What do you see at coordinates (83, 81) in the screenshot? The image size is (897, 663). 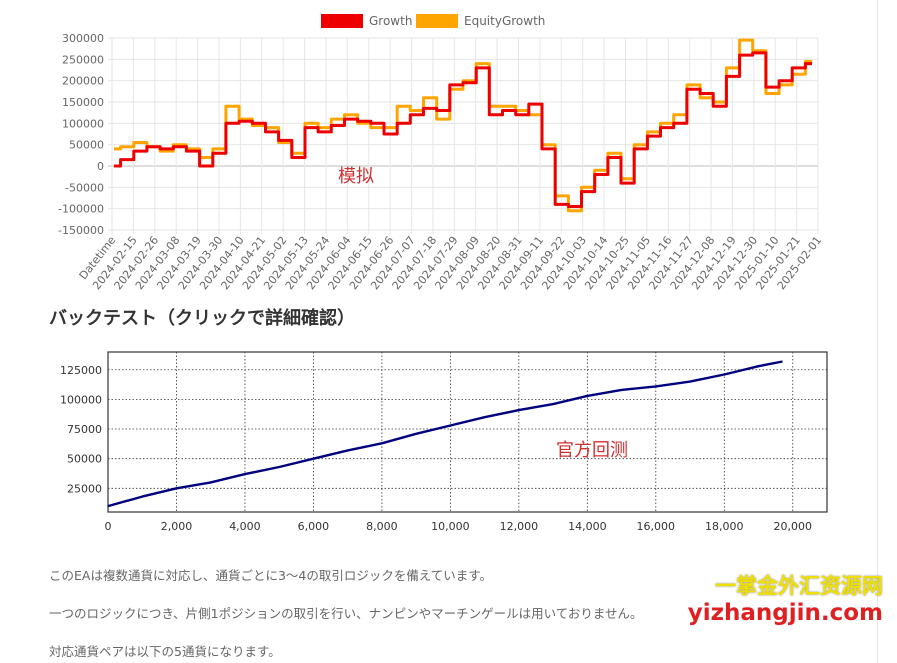 I see `growth-y-tick-label: 200000` at bounding box center [83, 81].